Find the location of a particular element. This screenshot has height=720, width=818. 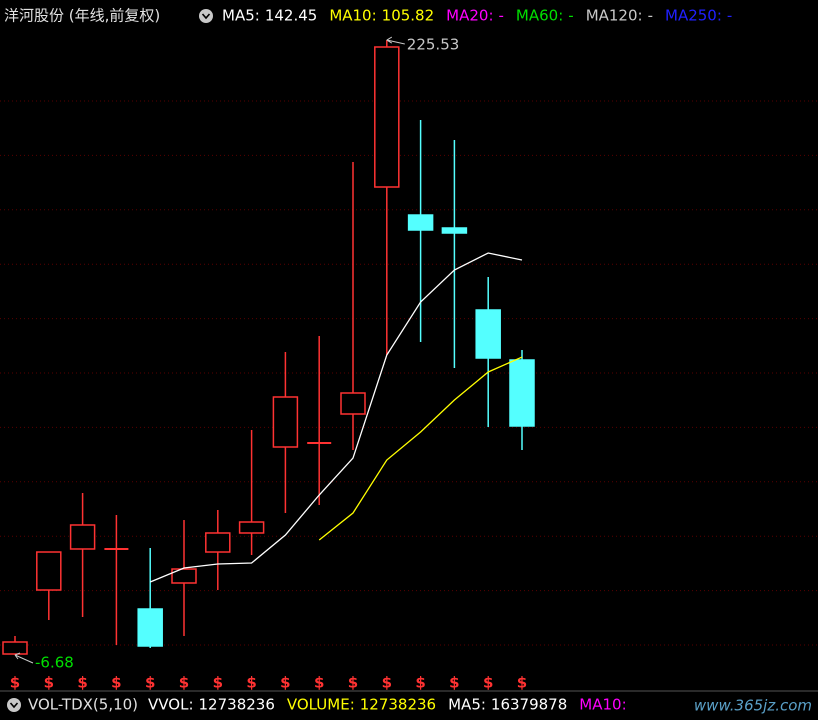

volume-label: MA10: is located at coordinates (602, 705).